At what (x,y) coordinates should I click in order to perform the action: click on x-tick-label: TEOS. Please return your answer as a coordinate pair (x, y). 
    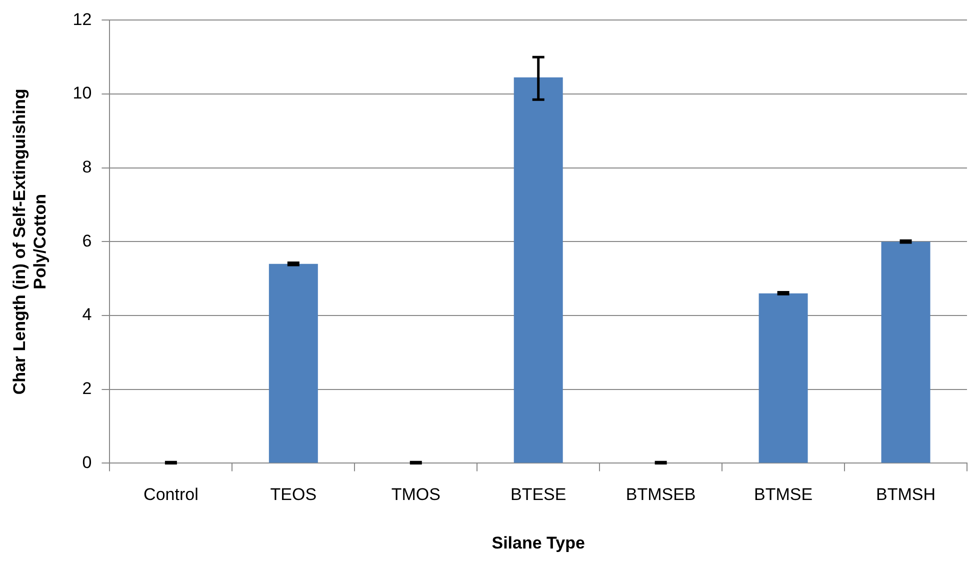
    Looking at the image, I should click on (293, 494).